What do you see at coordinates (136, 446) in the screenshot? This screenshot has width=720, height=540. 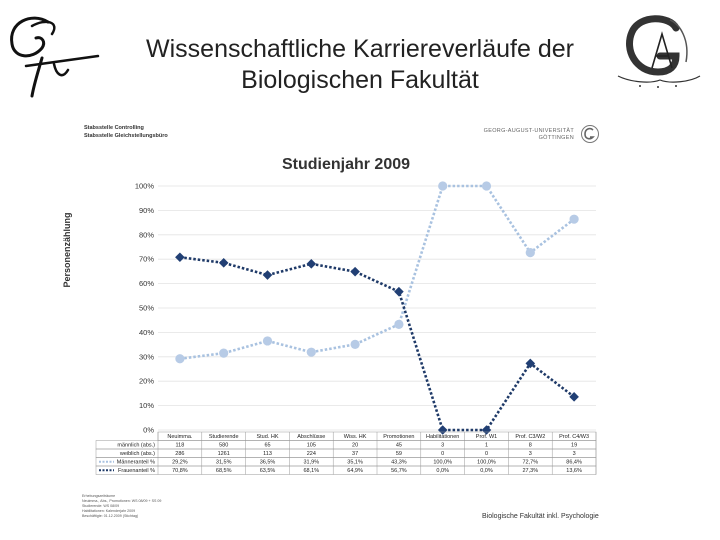 I see `table-row-label: männlich (abs.)` at bounding box center [136, 446].